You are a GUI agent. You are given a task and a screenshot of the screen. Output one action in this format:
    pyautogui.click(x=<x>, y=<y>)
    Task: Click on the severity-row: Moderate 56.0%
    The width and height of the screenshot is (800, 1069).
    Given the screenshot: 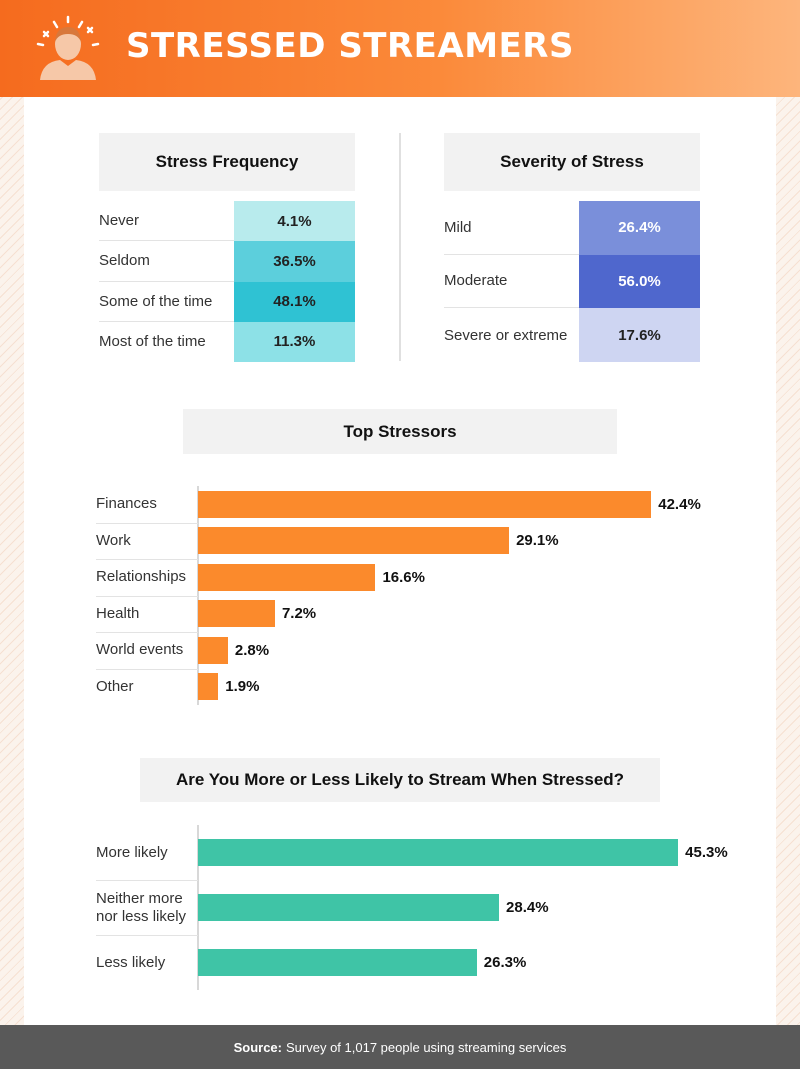 What is the action you would take?
    pyautogui.click(x=572, y=281)
    